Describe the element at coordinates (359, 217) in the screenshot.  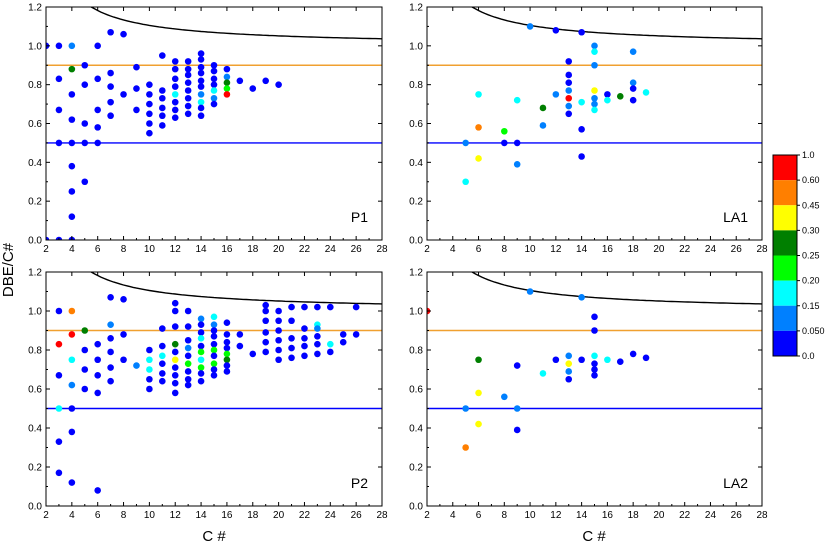
I see `panel-label: P1` at that location.